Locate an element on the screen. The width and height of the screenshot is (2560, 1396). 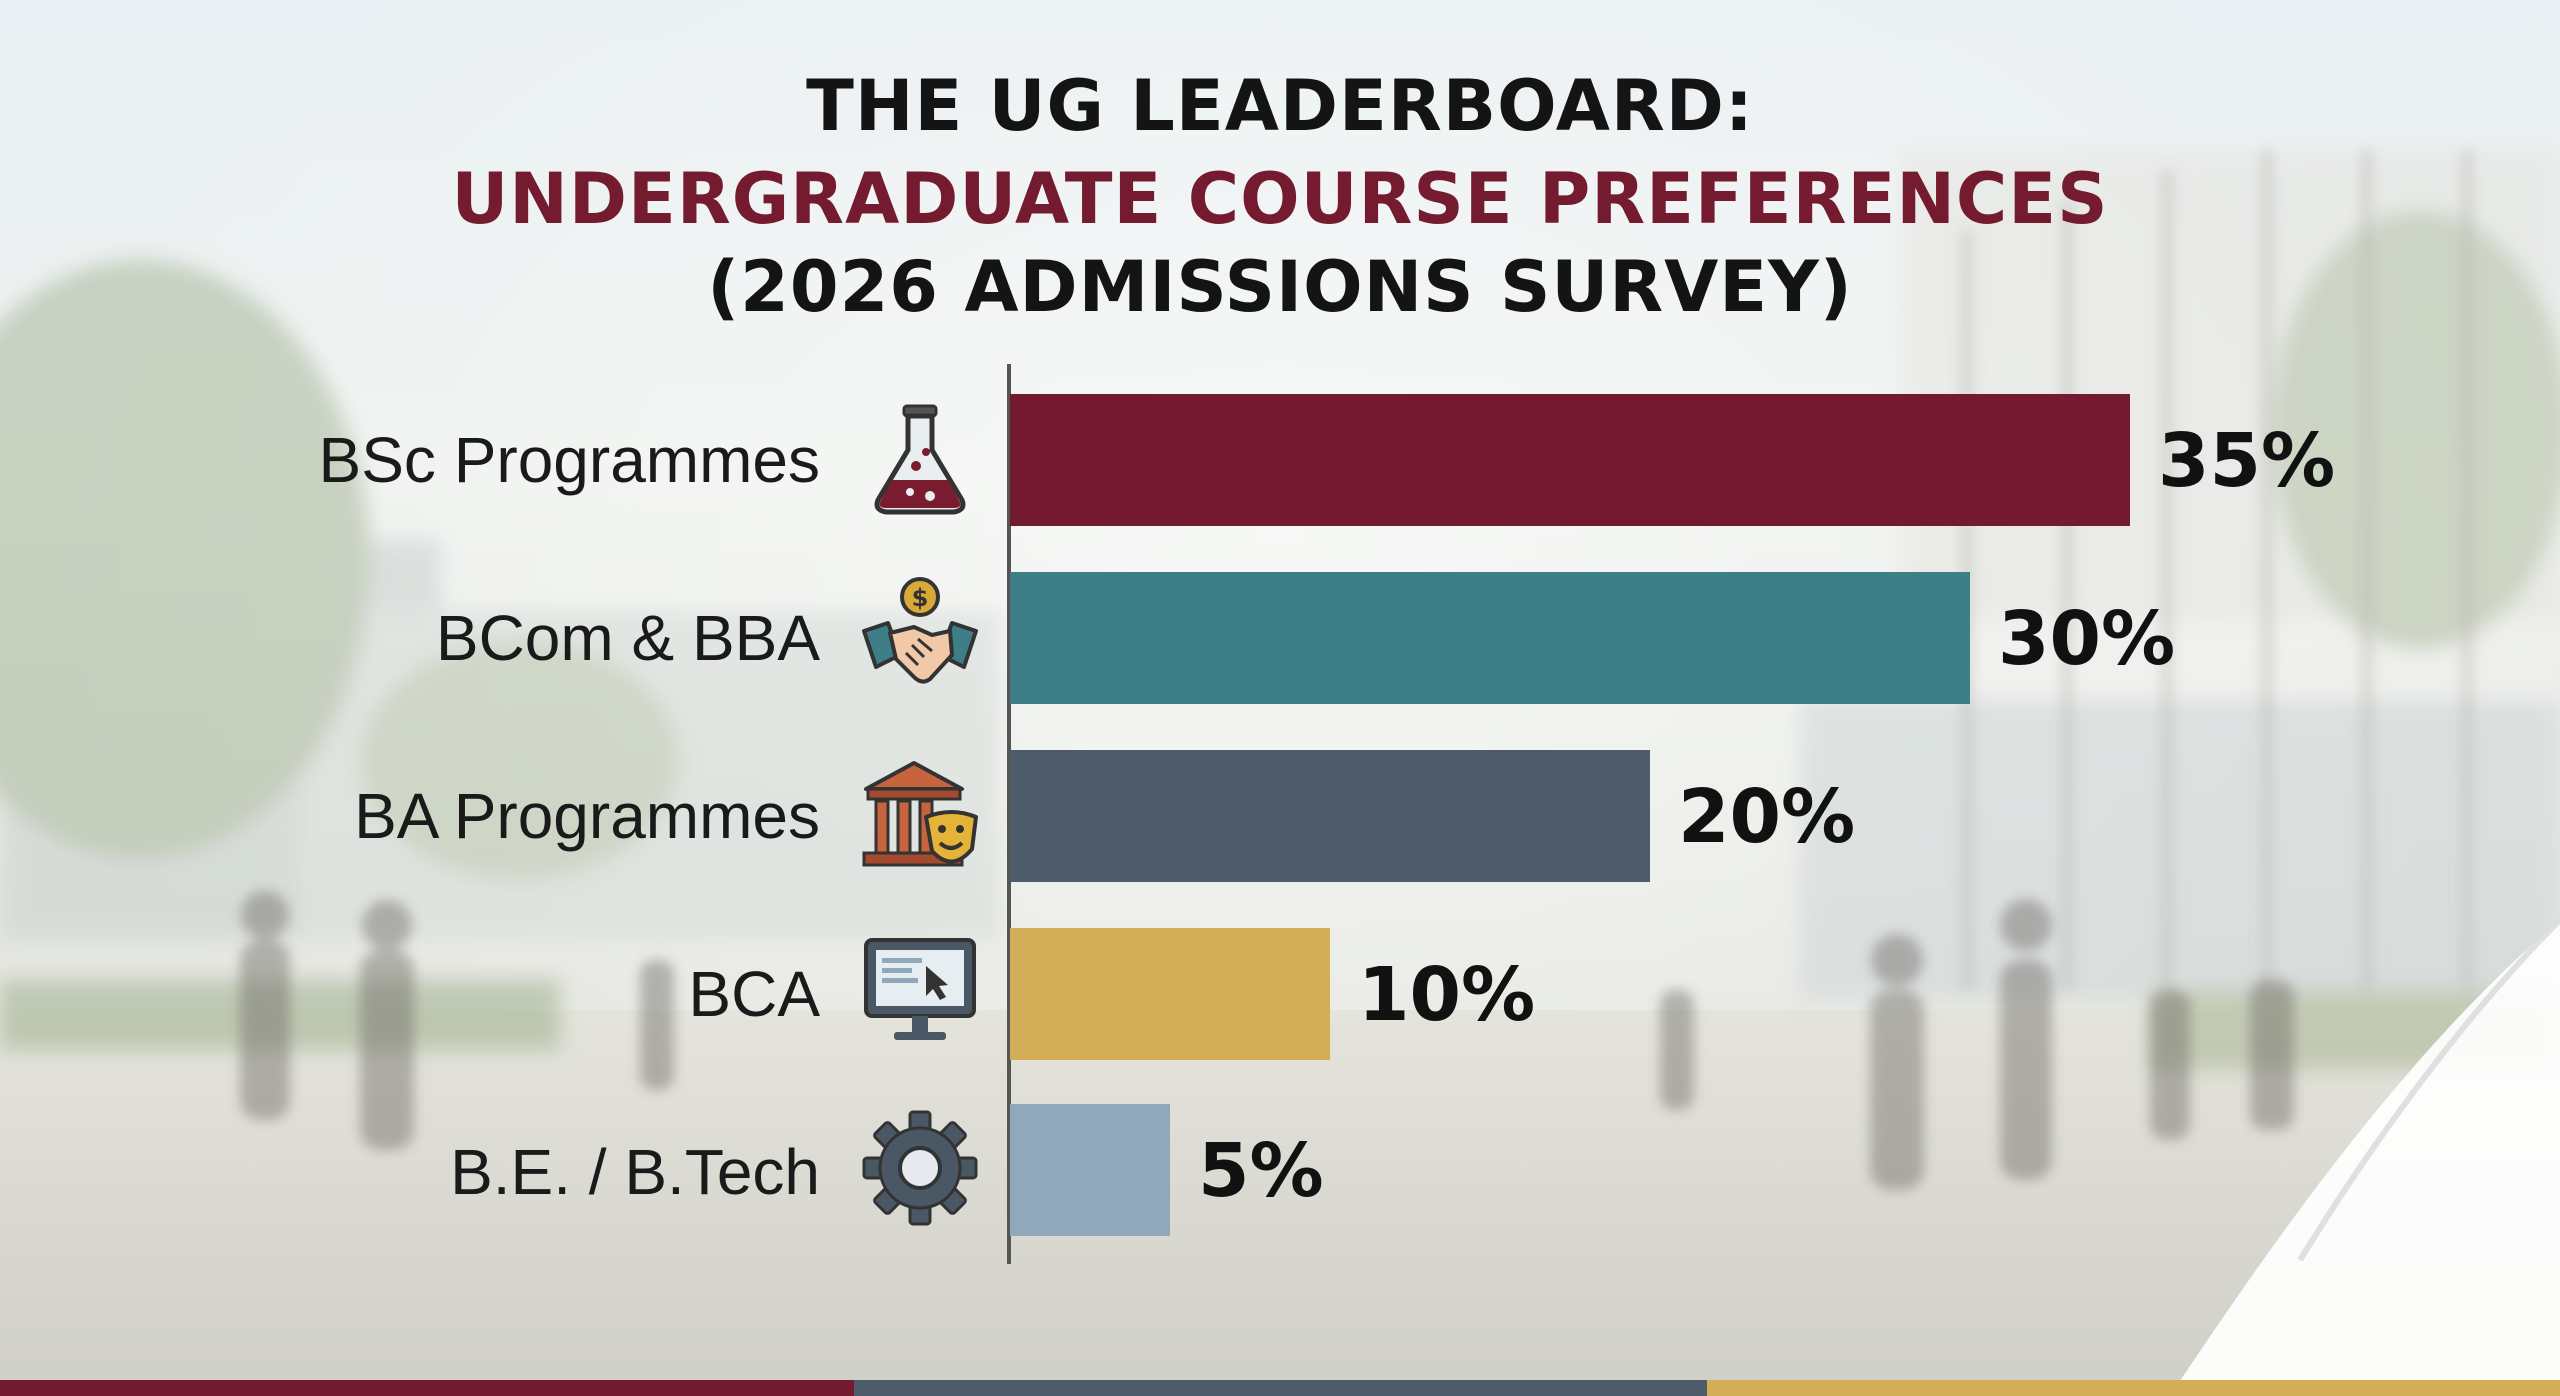
bottom-color-strip is located at coordinates (1280, 1388).